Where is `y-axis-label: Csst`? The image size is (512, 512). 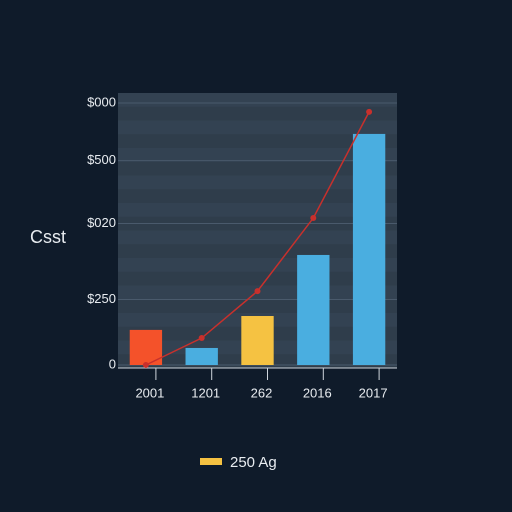 y-axis-label: Csst is located at coordinates (48, 237).